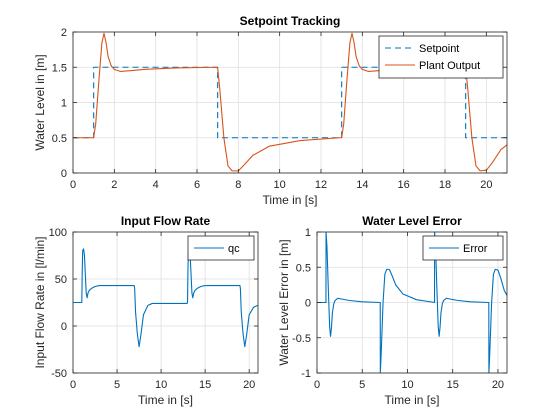 This screenshot has height=420, width=560. What do you see at coordinates (284, 302) in the screenshot?
I see `y-axis-label: Water Level Error in [m]` at bounding box center [284, 302].